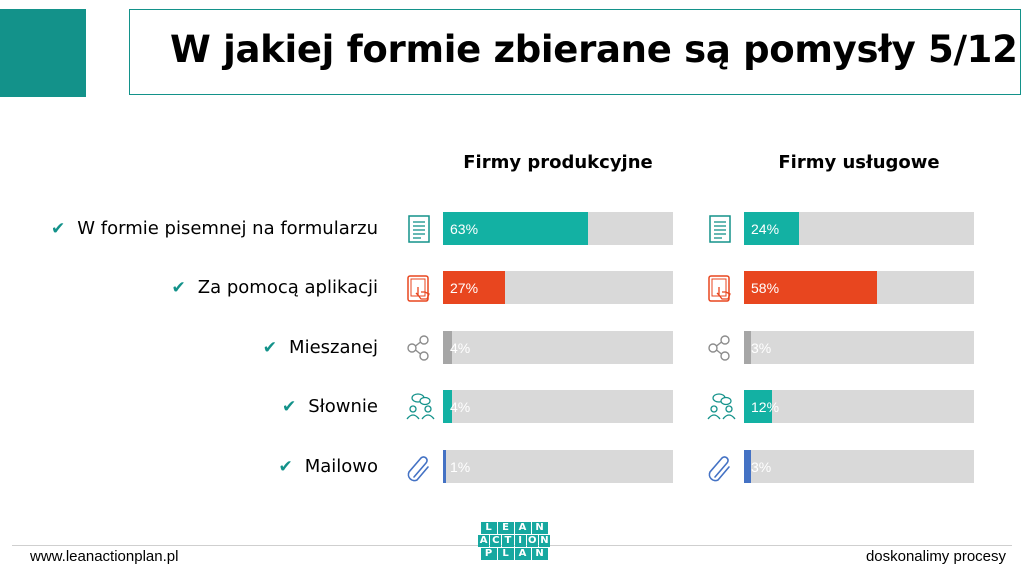  What do you see at coordinates (104, 556) in the screenshot?
I see `footer-website: www.leanactionplan.pl` at bounding box center [104, 556].